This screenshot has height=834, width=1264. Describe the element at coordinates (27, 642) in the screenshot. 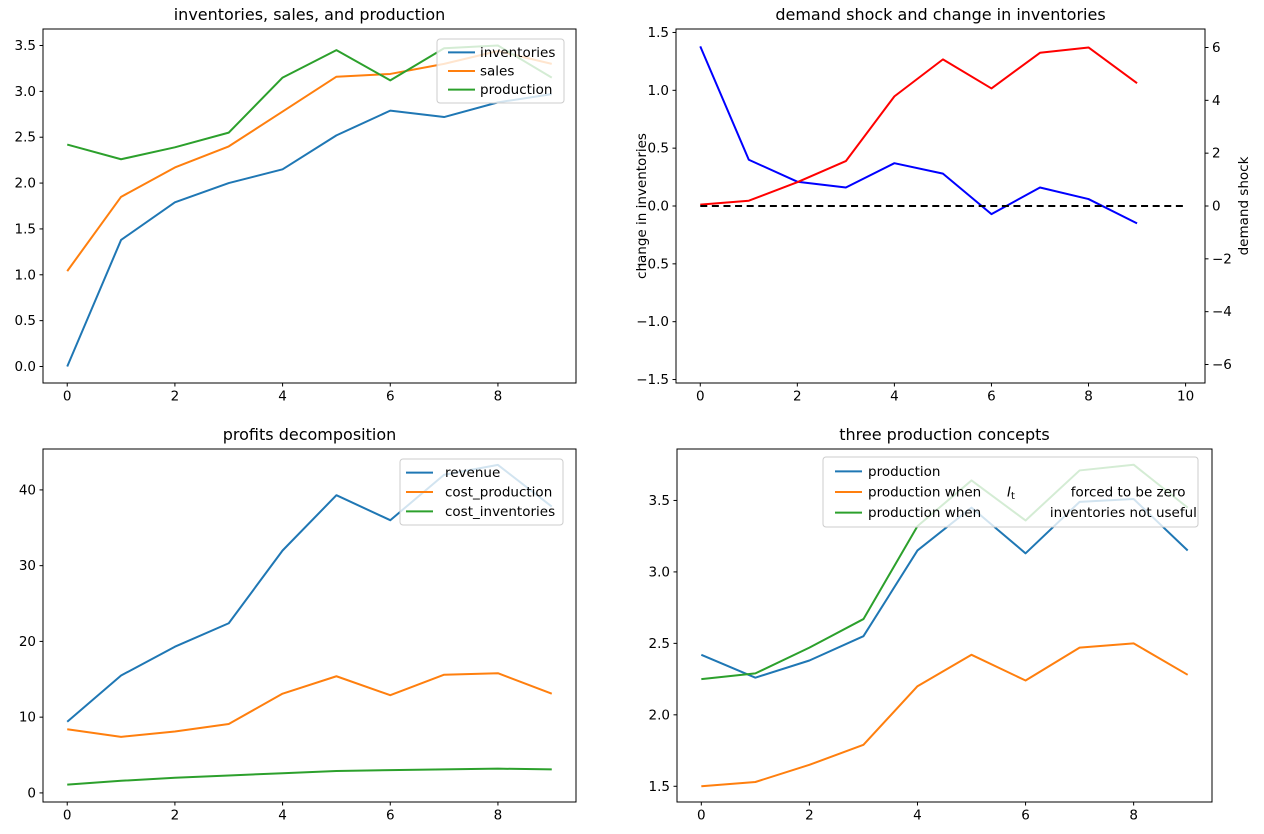

I see `y-tick-label: 20` at that location.